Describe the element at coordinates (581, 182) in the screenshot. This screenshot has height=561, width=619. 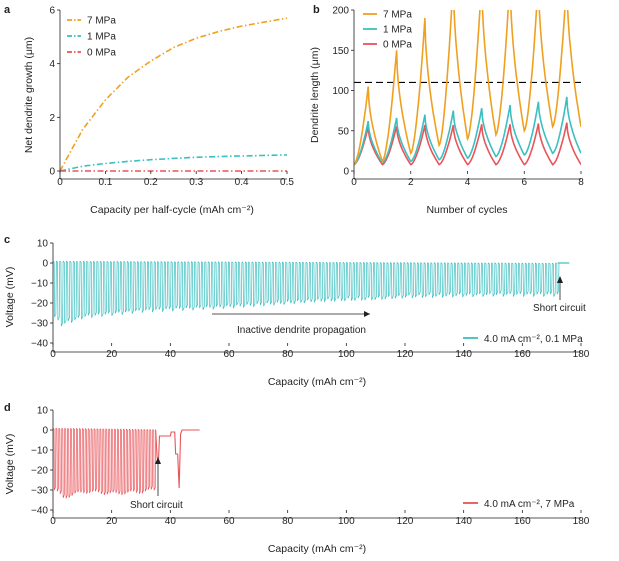
I see `x-tick-label: 8` at that location.